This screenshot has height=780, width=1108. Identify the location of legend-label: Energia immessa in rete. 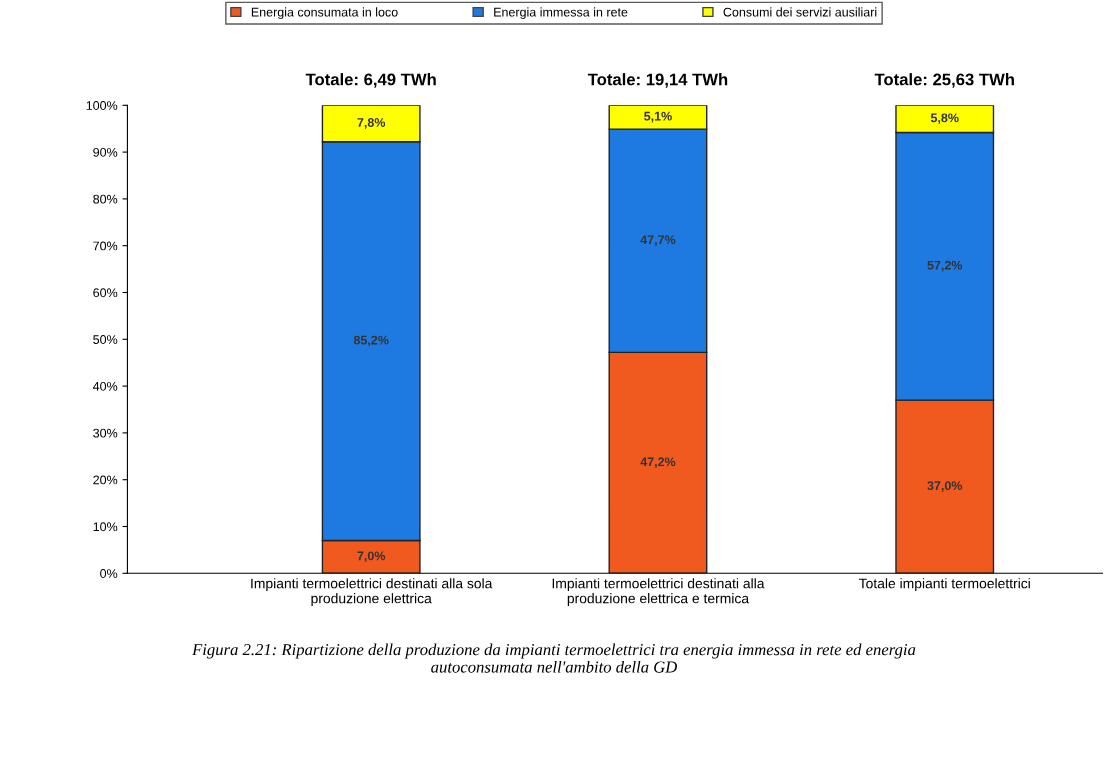
(561, 13).